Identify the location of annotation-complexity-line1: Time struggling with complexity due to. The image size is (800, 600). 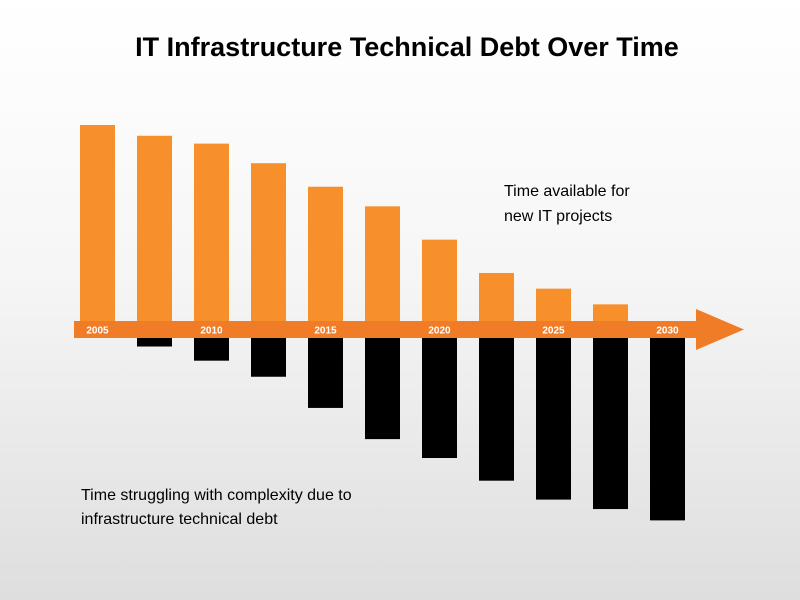
(216, 495).